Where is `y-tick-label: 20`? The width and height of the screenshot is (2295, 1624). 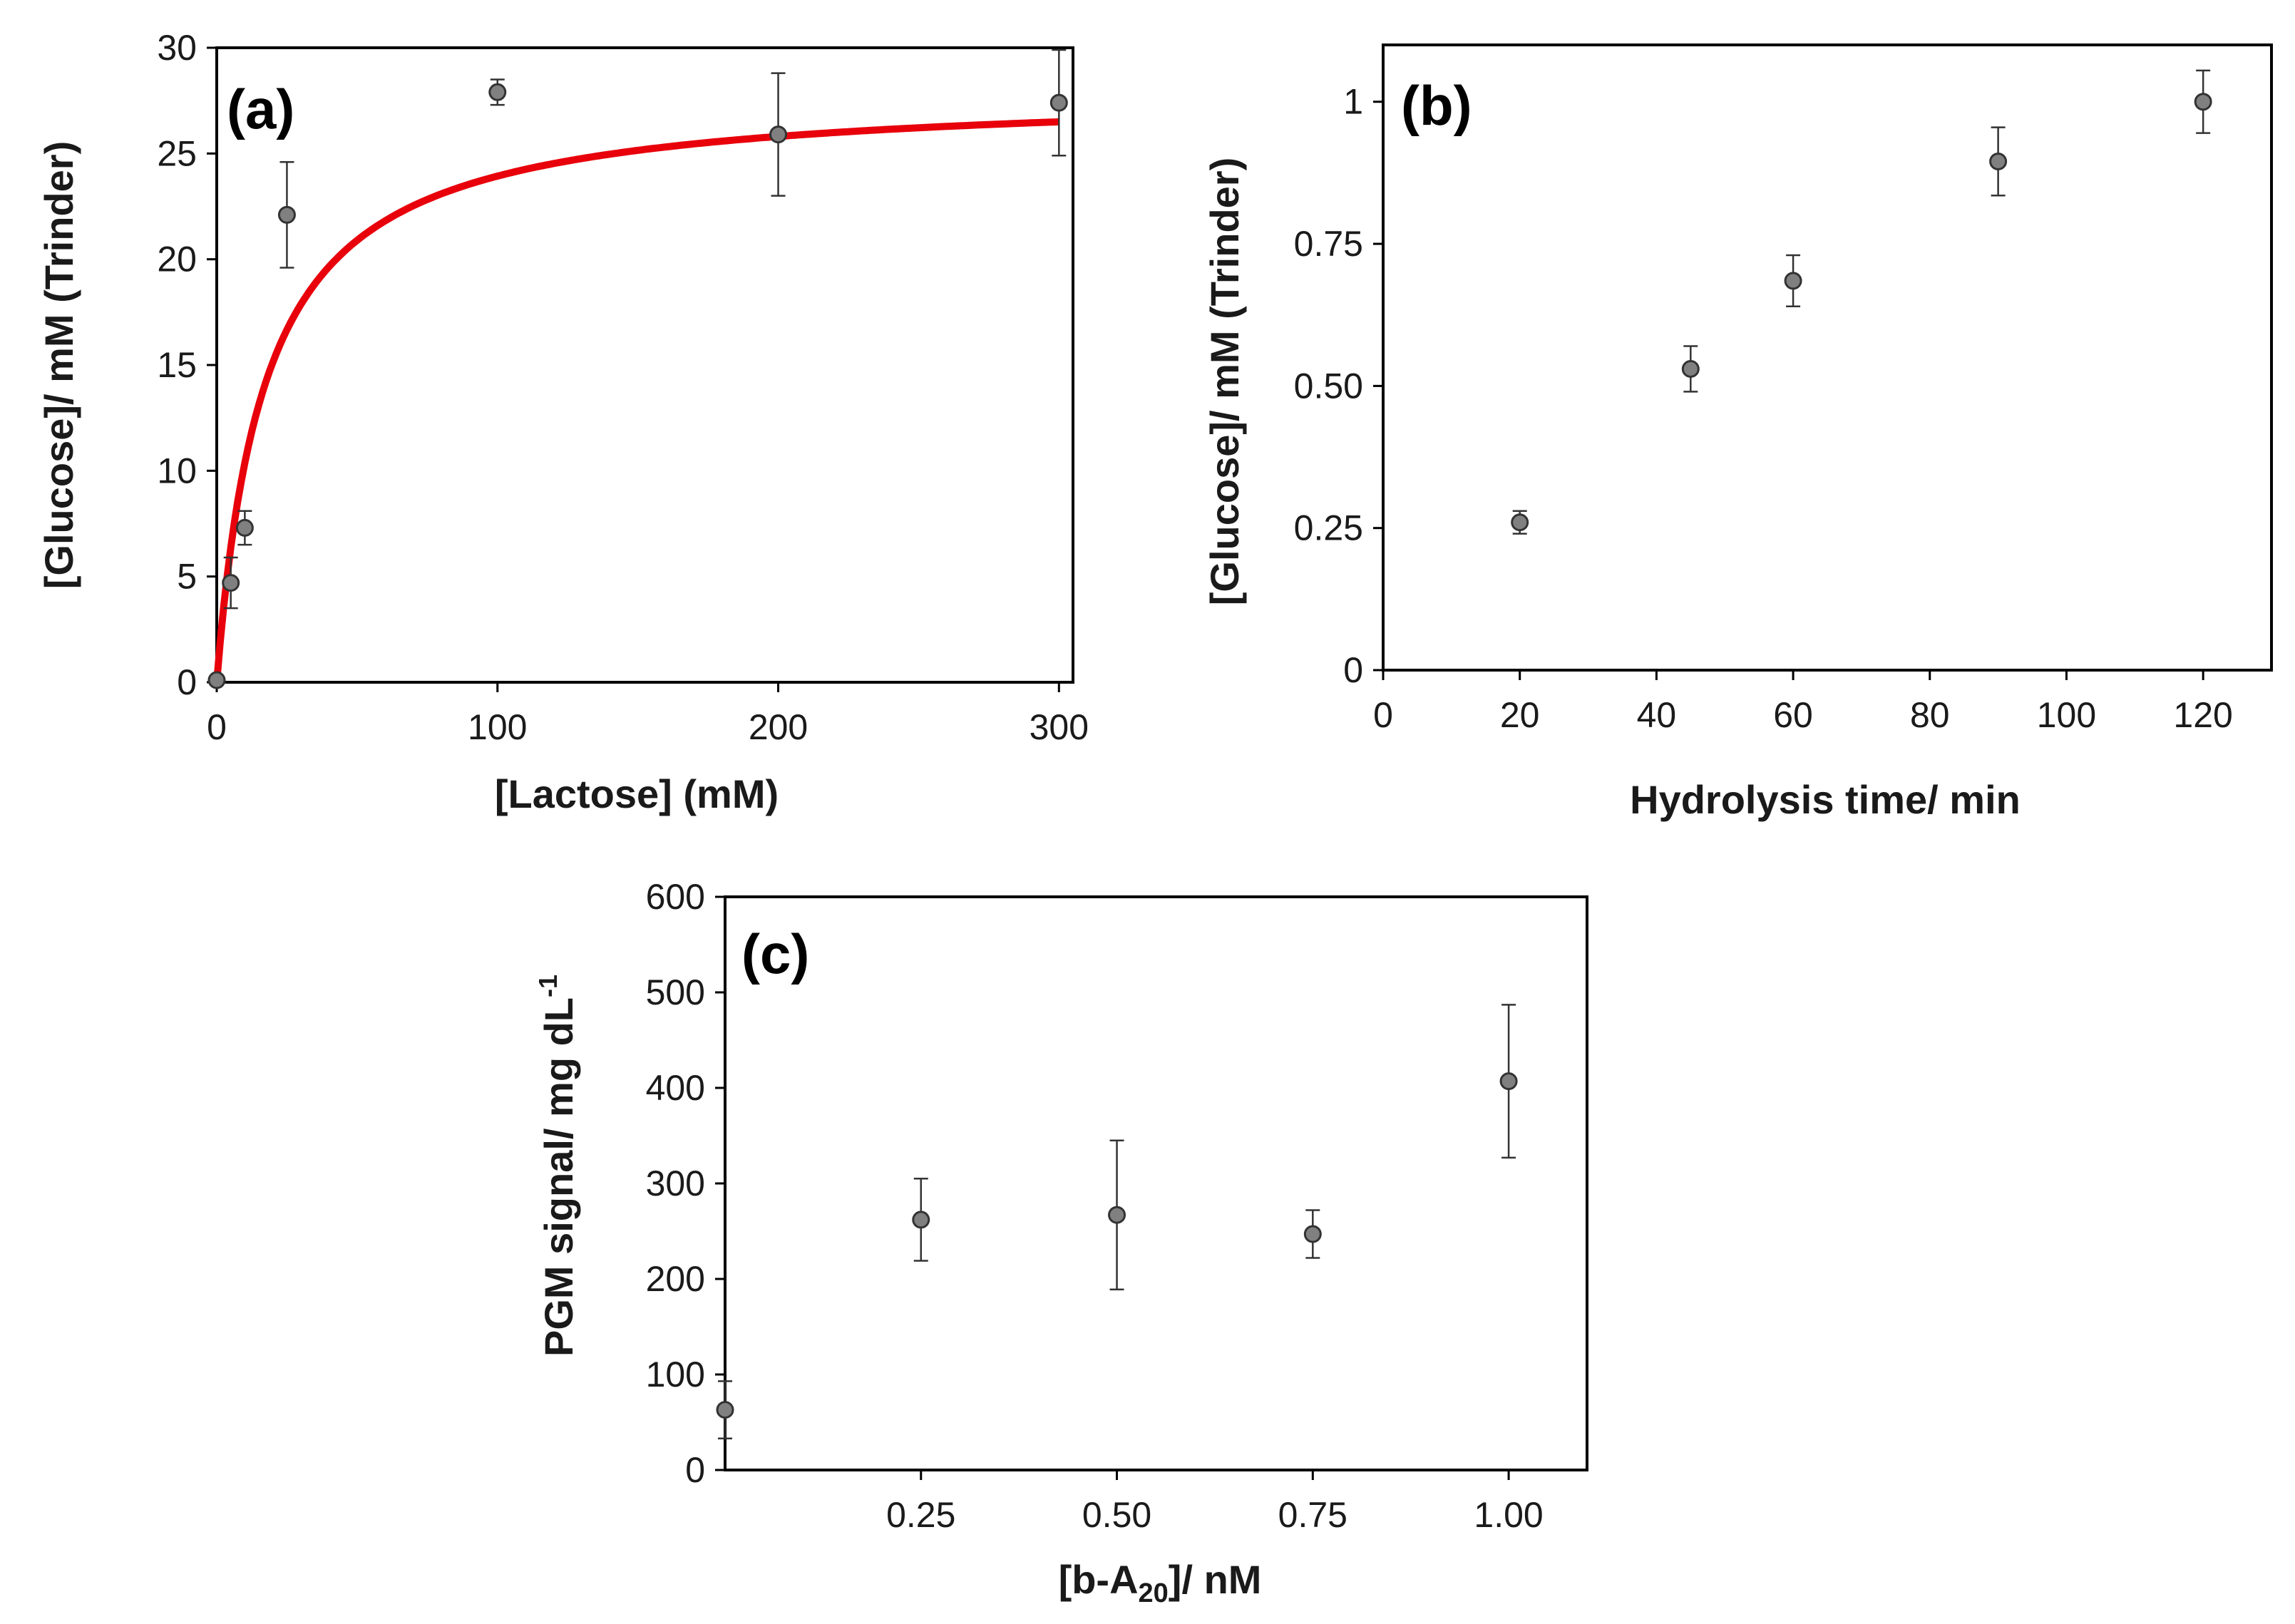 y-tick-label: 20 is located at coordinates (177, 259).